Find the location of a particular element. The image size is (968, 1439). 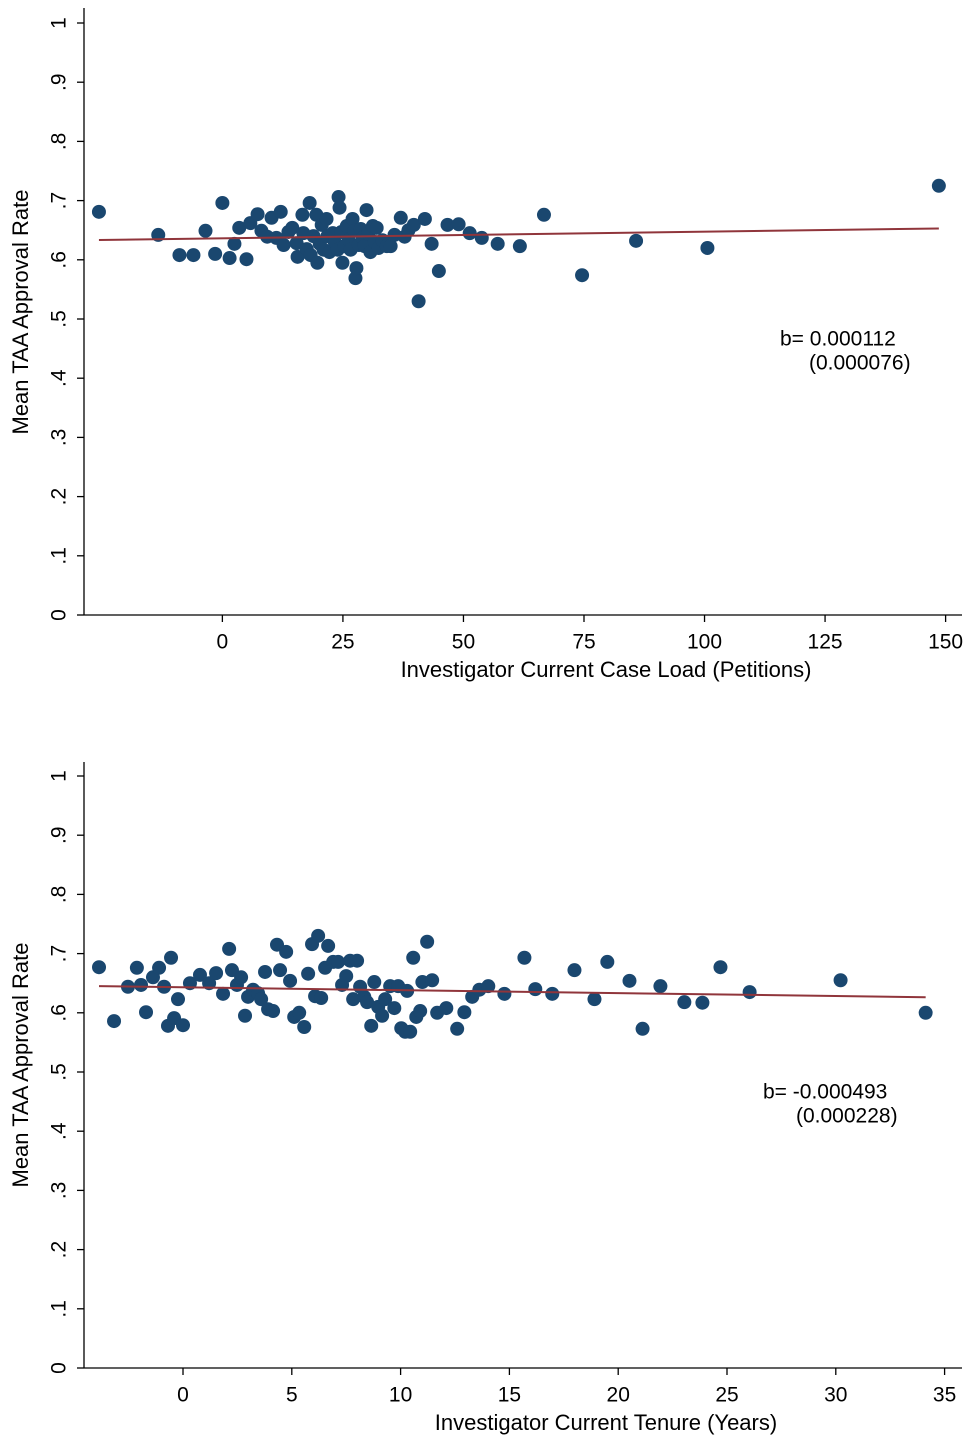

x-tick-label: 5 is located at coordinates (292, 1395).